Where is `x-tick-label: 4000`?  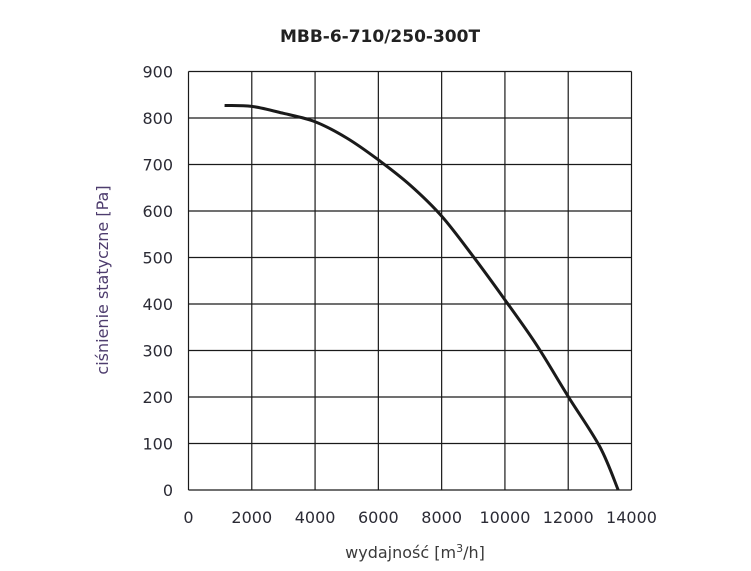
x-tick-label: 4000 is located at coordinates (315, 517).